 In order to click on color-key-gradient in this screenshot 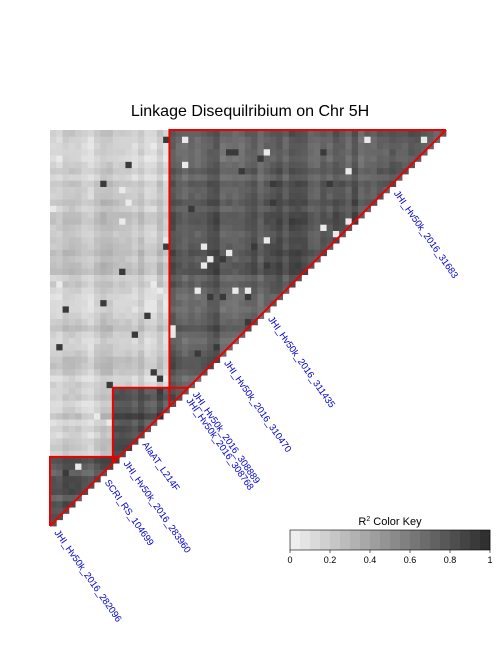, I will do `click(390, 540)`.